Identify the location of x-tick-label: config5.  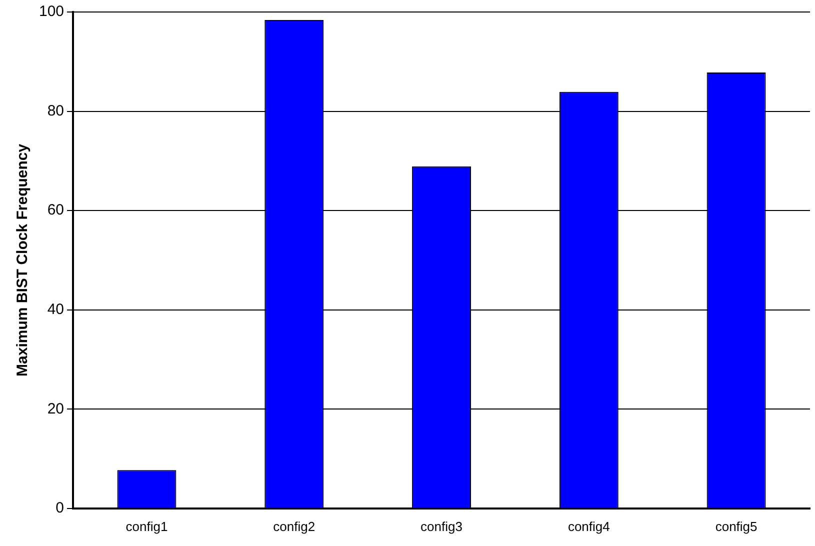
(736, 526).